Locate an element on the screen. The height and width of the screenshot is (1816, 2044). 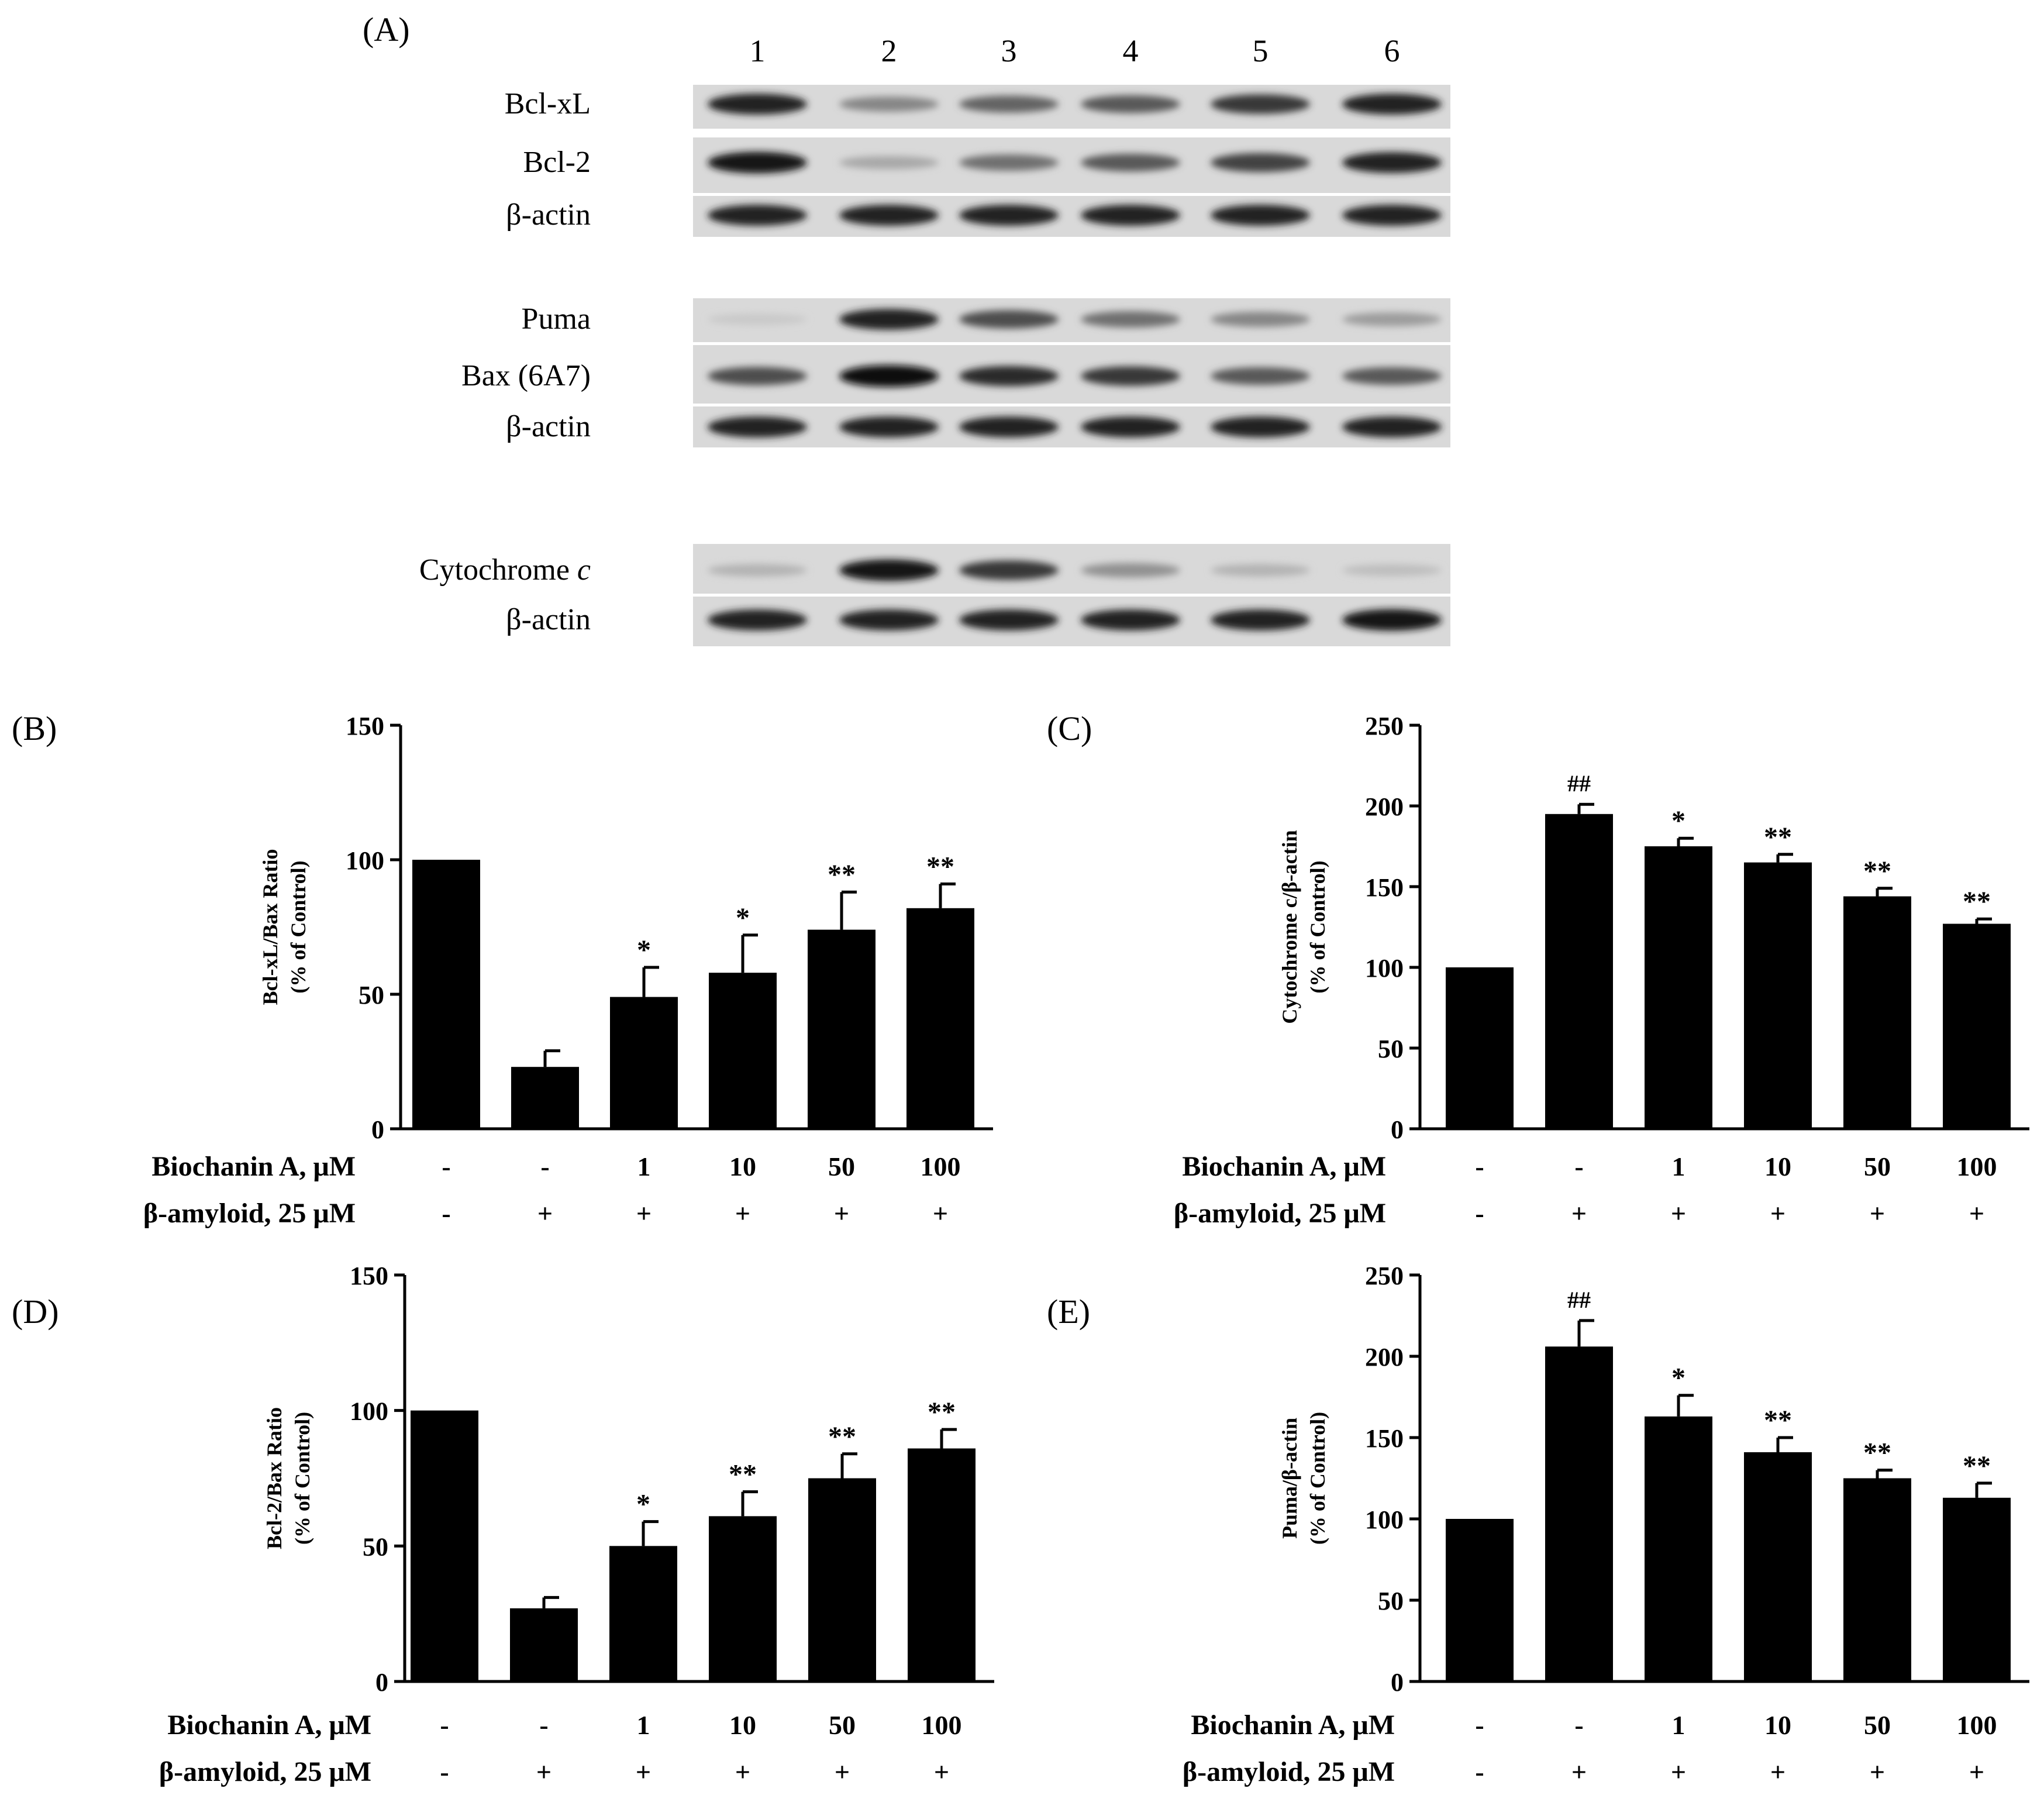
y-axis-label: Puma/β-actin (% of Control) is located at coordinates (1304, 1478).